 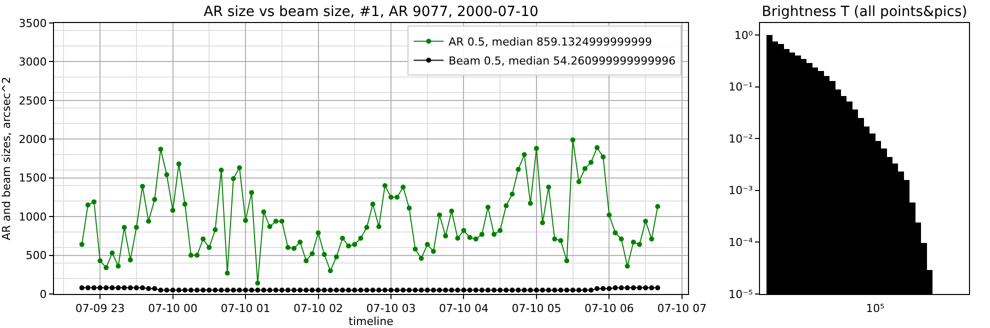 What do you see at coordinates (875, 308) in the screenshot?
I see `text: 10⁵` at bounding box center [875, 308].